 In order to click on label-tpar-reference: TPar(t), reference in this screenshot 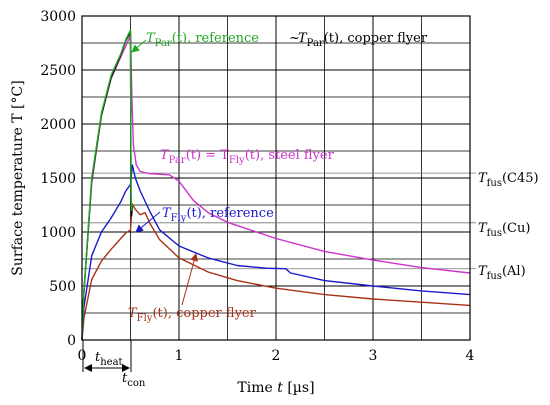, I will do `click(202, 40)`.